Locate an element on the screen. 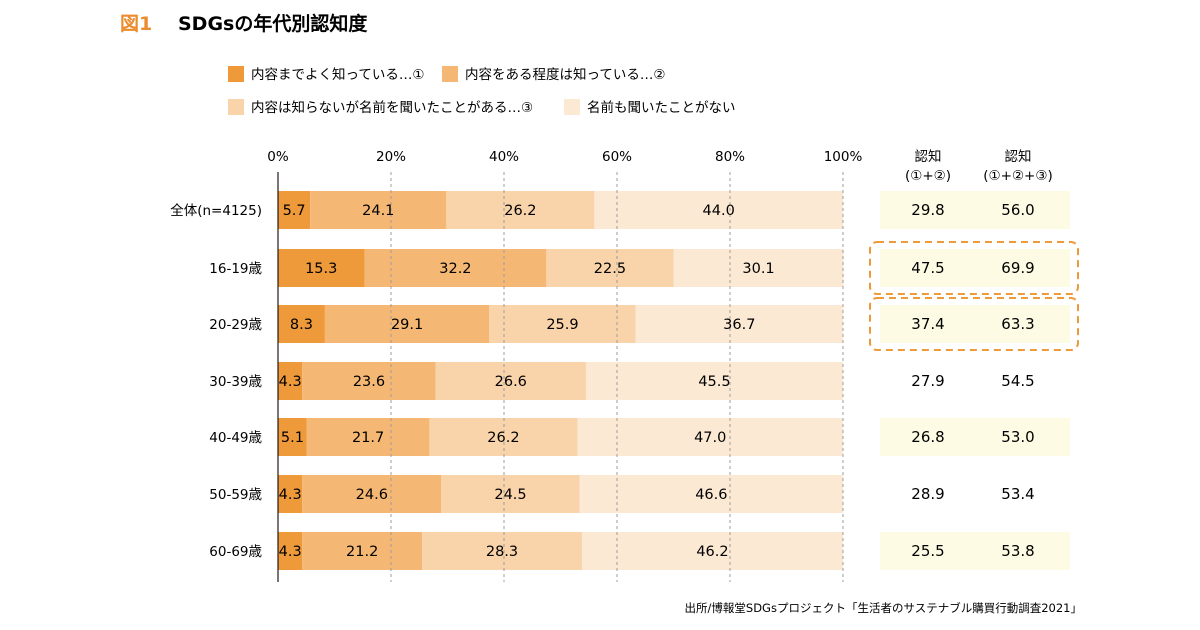 This screenshot has width=1200, height=630. summary-value-awareness-1-2: 27.9 is located at coordinates (927, 381).